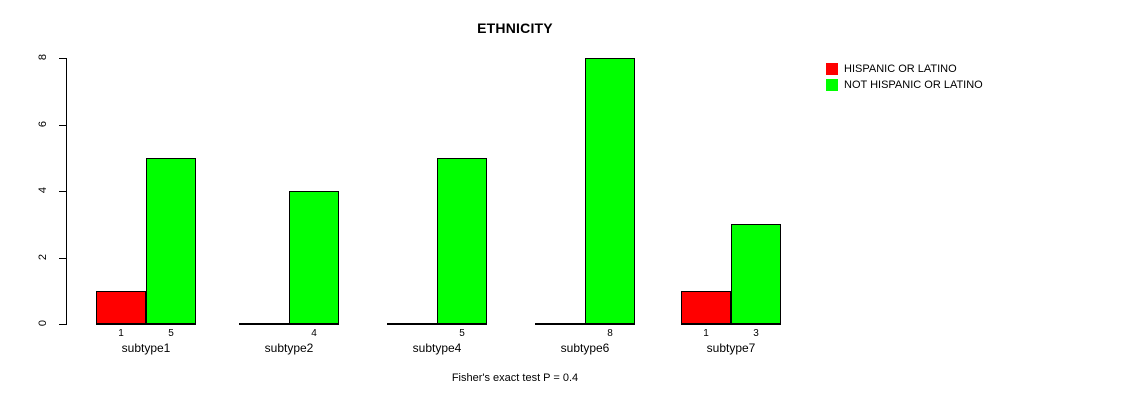 Image resolution: width=1140 pixels, height=400 pixels. I want to click on group-label: subtype2, so click(289, 348).